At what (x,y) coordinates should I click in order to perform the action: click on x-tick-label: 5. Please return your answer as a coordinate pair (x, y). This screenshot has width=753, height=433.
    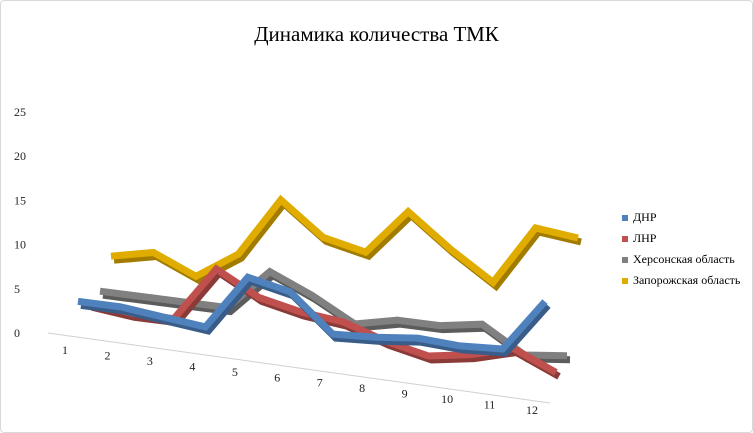
    Looking at the image, I should click on (235, 372).